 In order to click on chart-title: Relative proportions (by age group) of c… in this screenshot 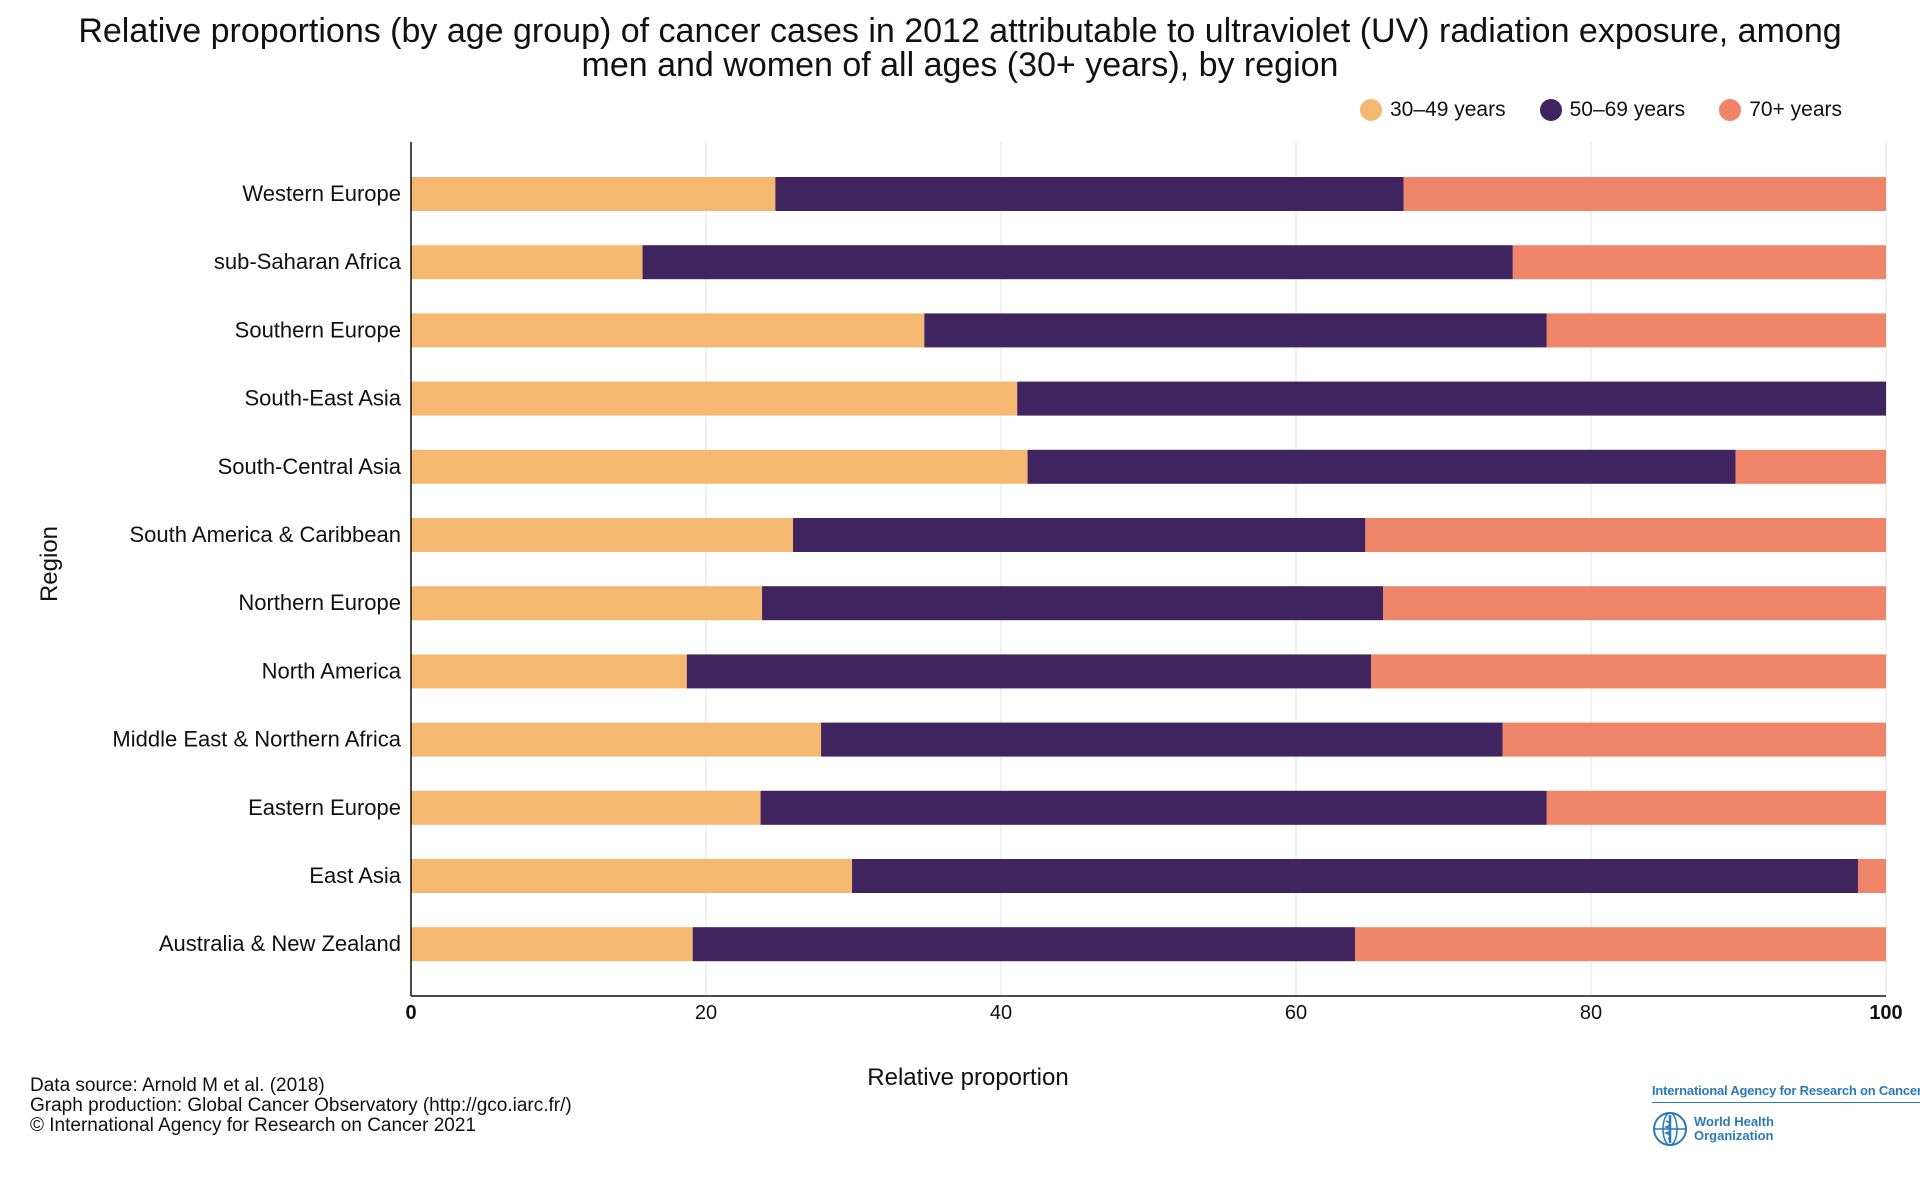, I will do `click(960, 48)`.